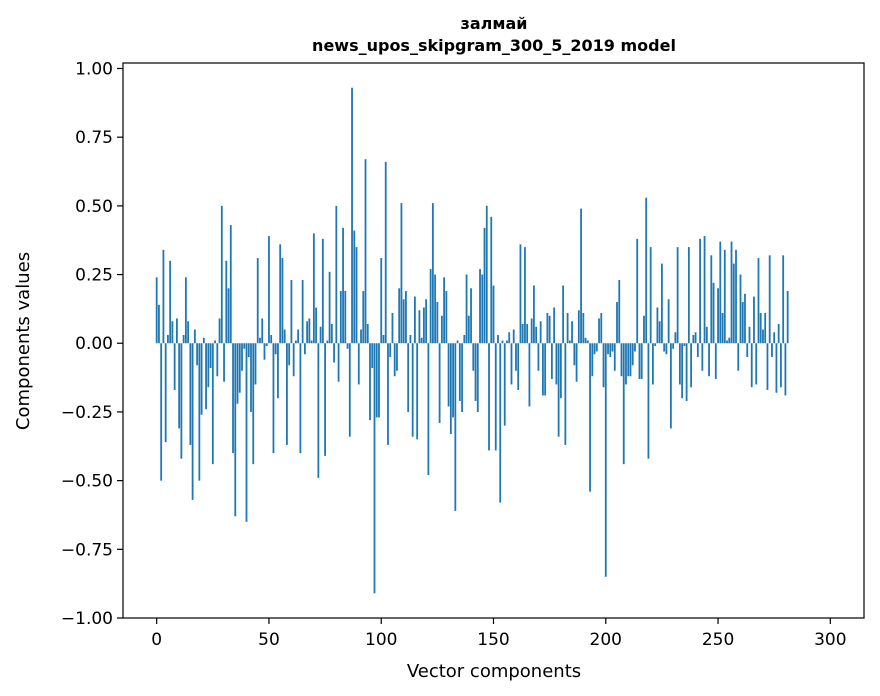  I want to click on y-tick-label: −0.75, so click(87, 550).